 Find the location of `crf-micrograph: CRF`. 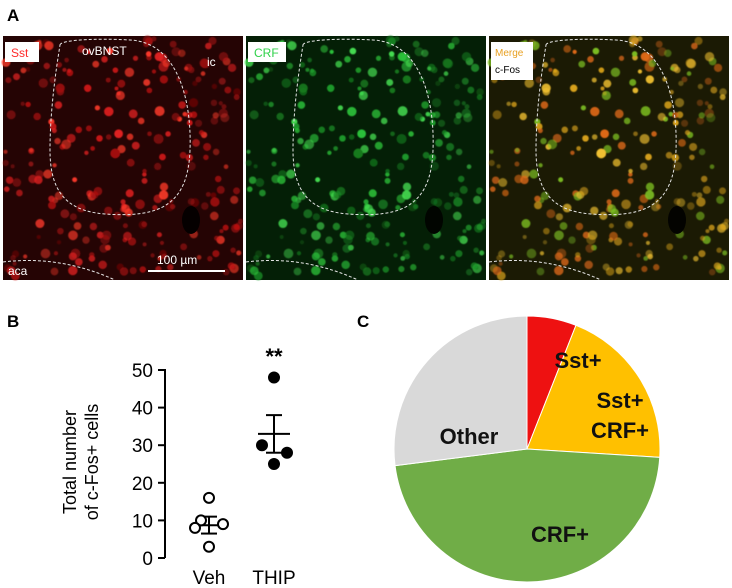

crf-micrograph: CRF is located at coordinates (365, 158).